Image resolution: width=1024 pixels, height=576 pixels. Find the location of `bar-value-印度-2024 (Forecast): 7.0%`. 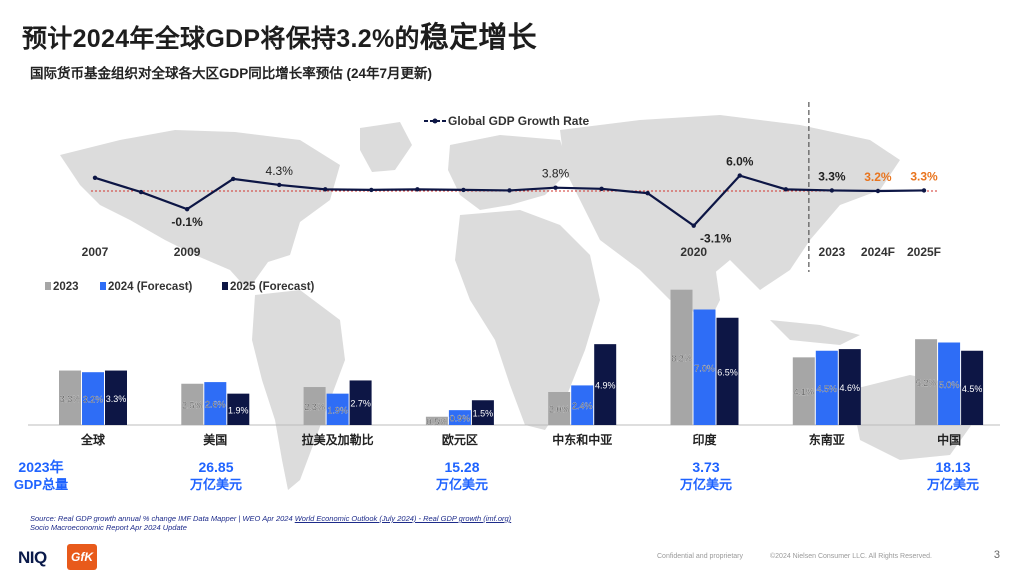

bar-value-印度-2024 (Forecast): 7.0% is located at coordinates (704, 368).